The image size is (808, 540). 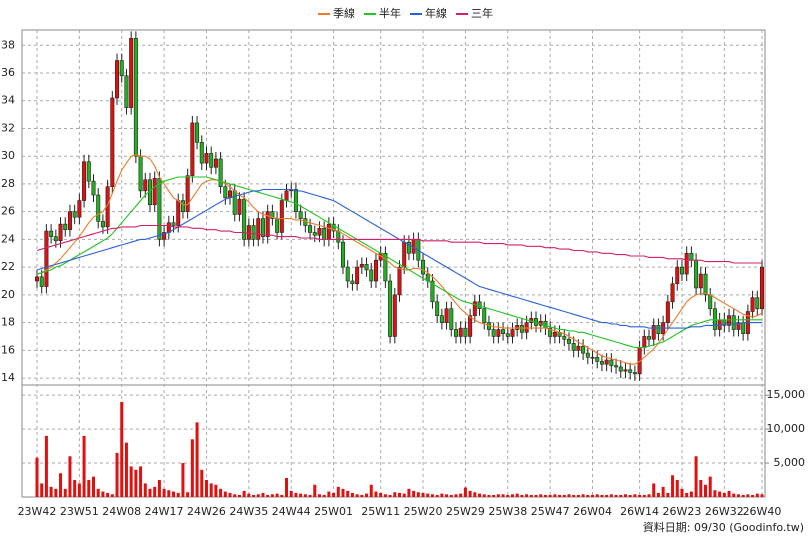 What do you see at coordinates (390, 13) in the screenshot?
I see `legend-label: 半年` at bounding box center [390, 13].